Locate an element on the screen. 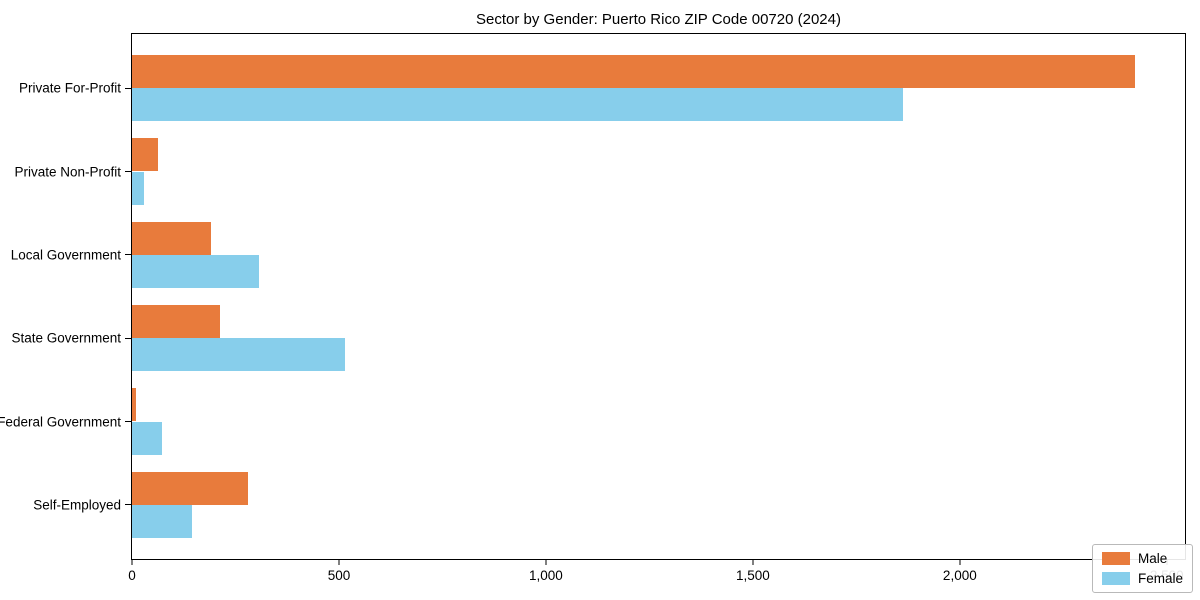 Image resolution: width=1200 pixels, height=600 pixels. bar-female-local-government is located at coordinates (196, 271).